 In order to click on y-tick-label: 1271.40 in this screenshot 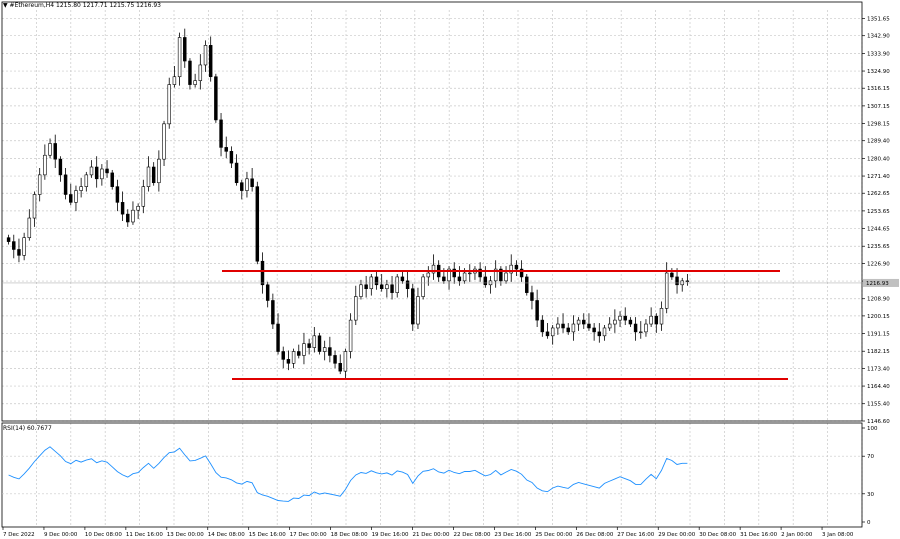, I will do `click(878, 177)`.